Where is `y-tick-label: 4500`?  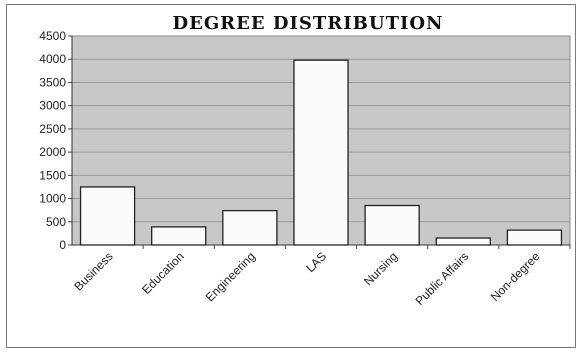 y-tick-label: 4500 is located at coordinates (52, 36).